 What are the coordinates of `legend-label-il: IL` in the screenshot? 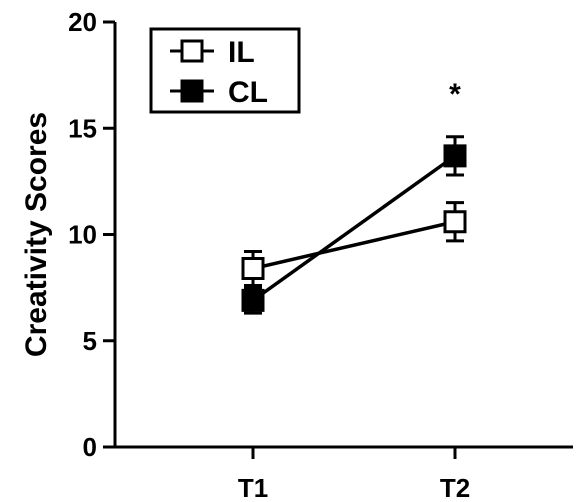 It's located at (241, 52).